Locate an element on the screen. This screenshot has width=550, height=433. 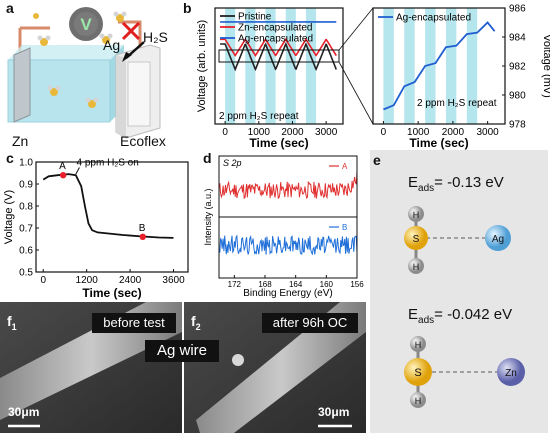
ag-wire-label: Ag wire is located at coordinates (182, 351).